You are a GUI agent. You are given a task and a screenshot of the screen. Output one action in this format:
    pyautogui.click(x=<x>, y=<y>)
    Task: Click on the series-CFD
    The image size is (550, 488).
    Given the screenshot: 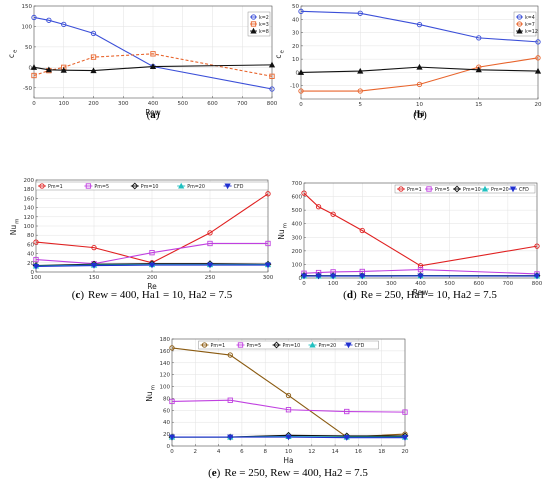 What is the action you would take?
    pyautogui.click(x=152, y=266)
    